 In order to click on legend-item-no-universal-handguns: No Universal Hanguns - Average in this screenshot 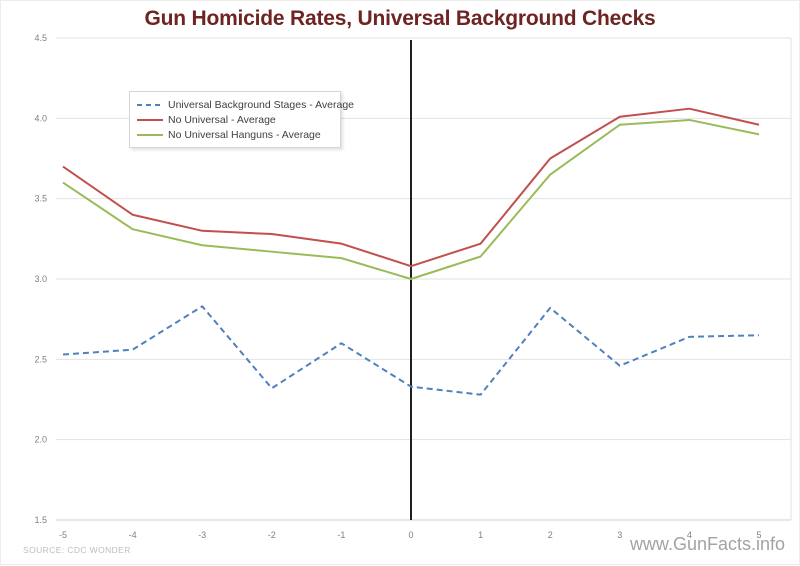, I will do `click(235, 134)`.